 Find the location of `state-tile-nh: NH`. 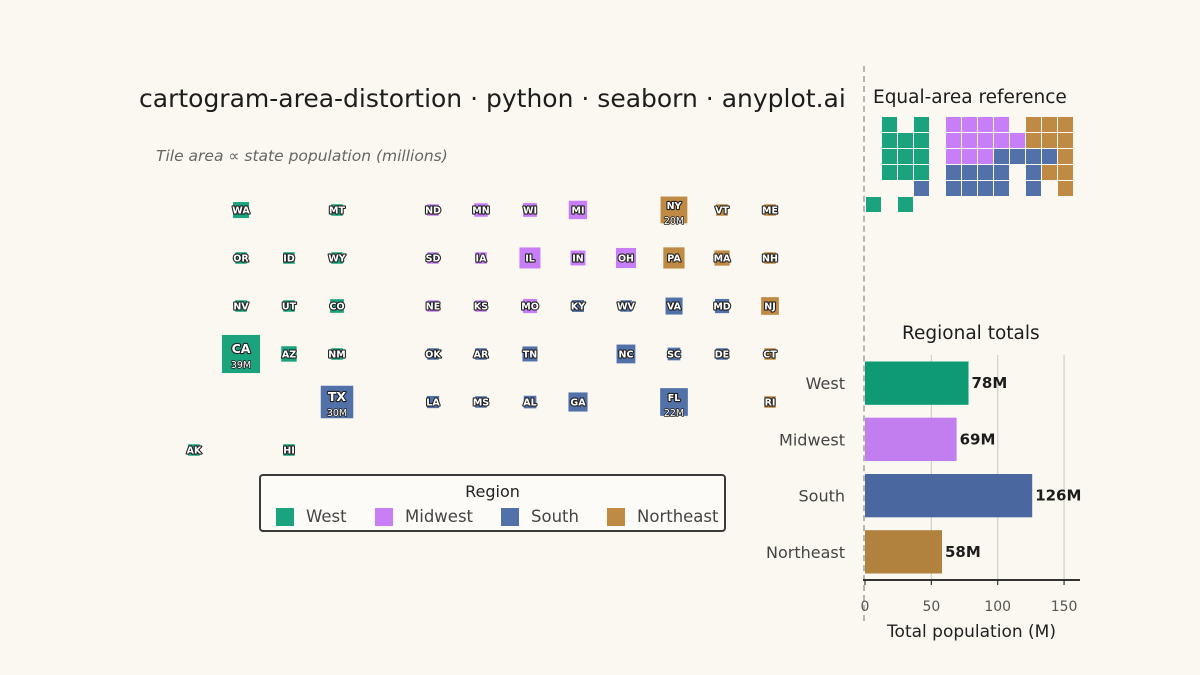

state-tile-nh: NH is located at coordinates (770, 258).